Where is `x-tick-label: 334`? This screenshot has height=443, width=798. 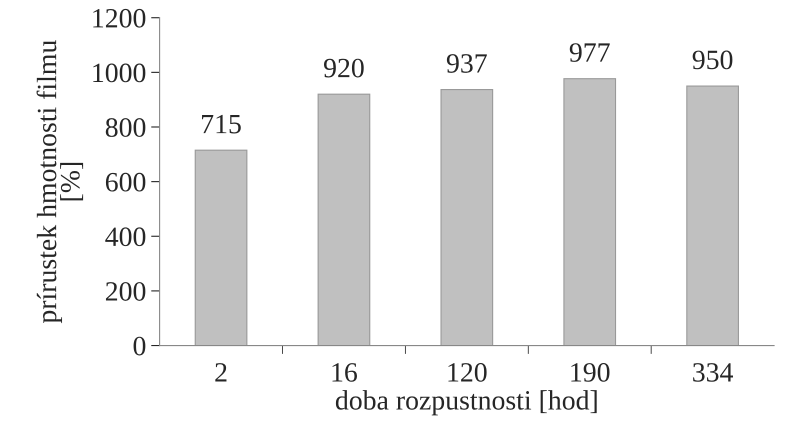
x-tick-label: 334 is located at coordinates (713, 372).